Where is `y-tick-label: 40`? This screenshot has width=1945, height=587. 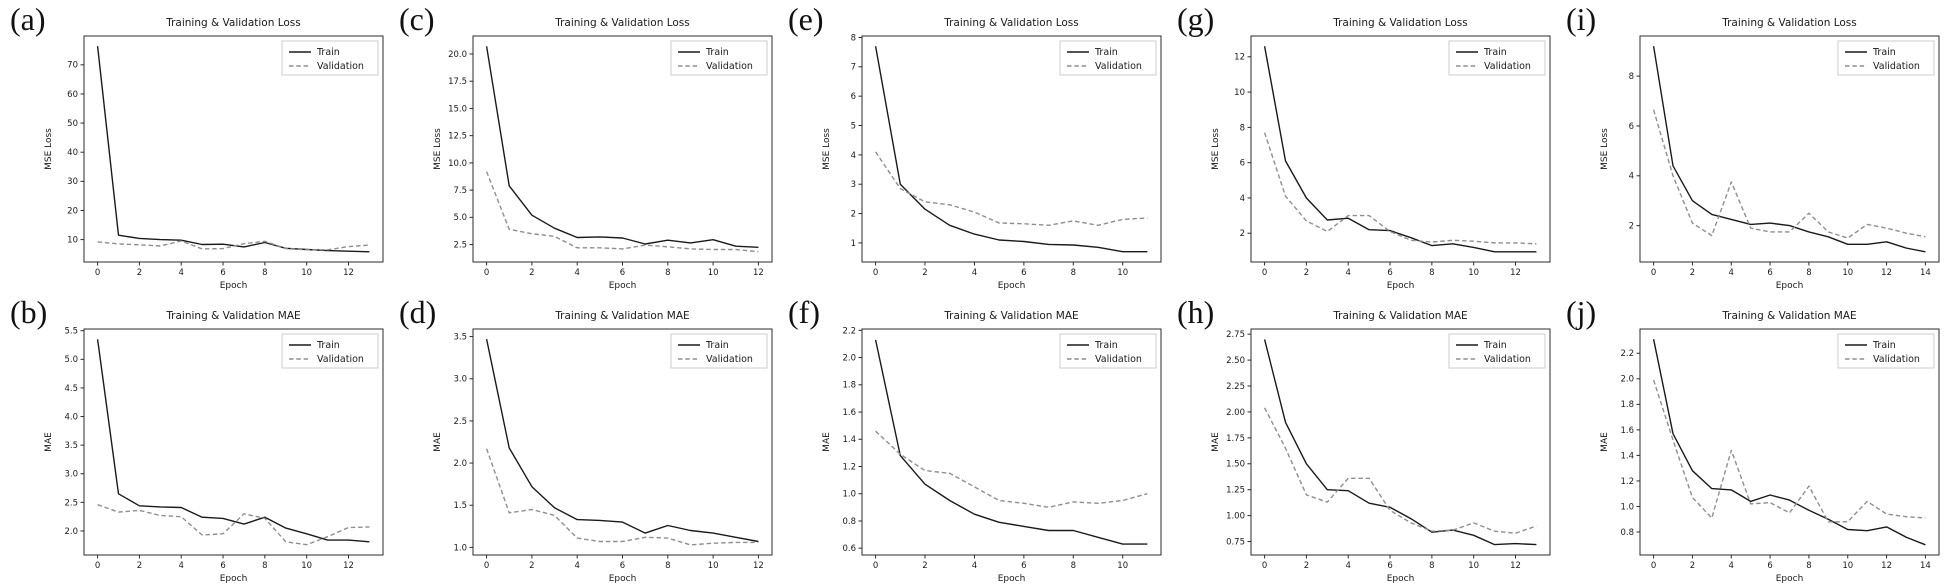
y-tick-label: 40 is located at coordinates (72, 153).